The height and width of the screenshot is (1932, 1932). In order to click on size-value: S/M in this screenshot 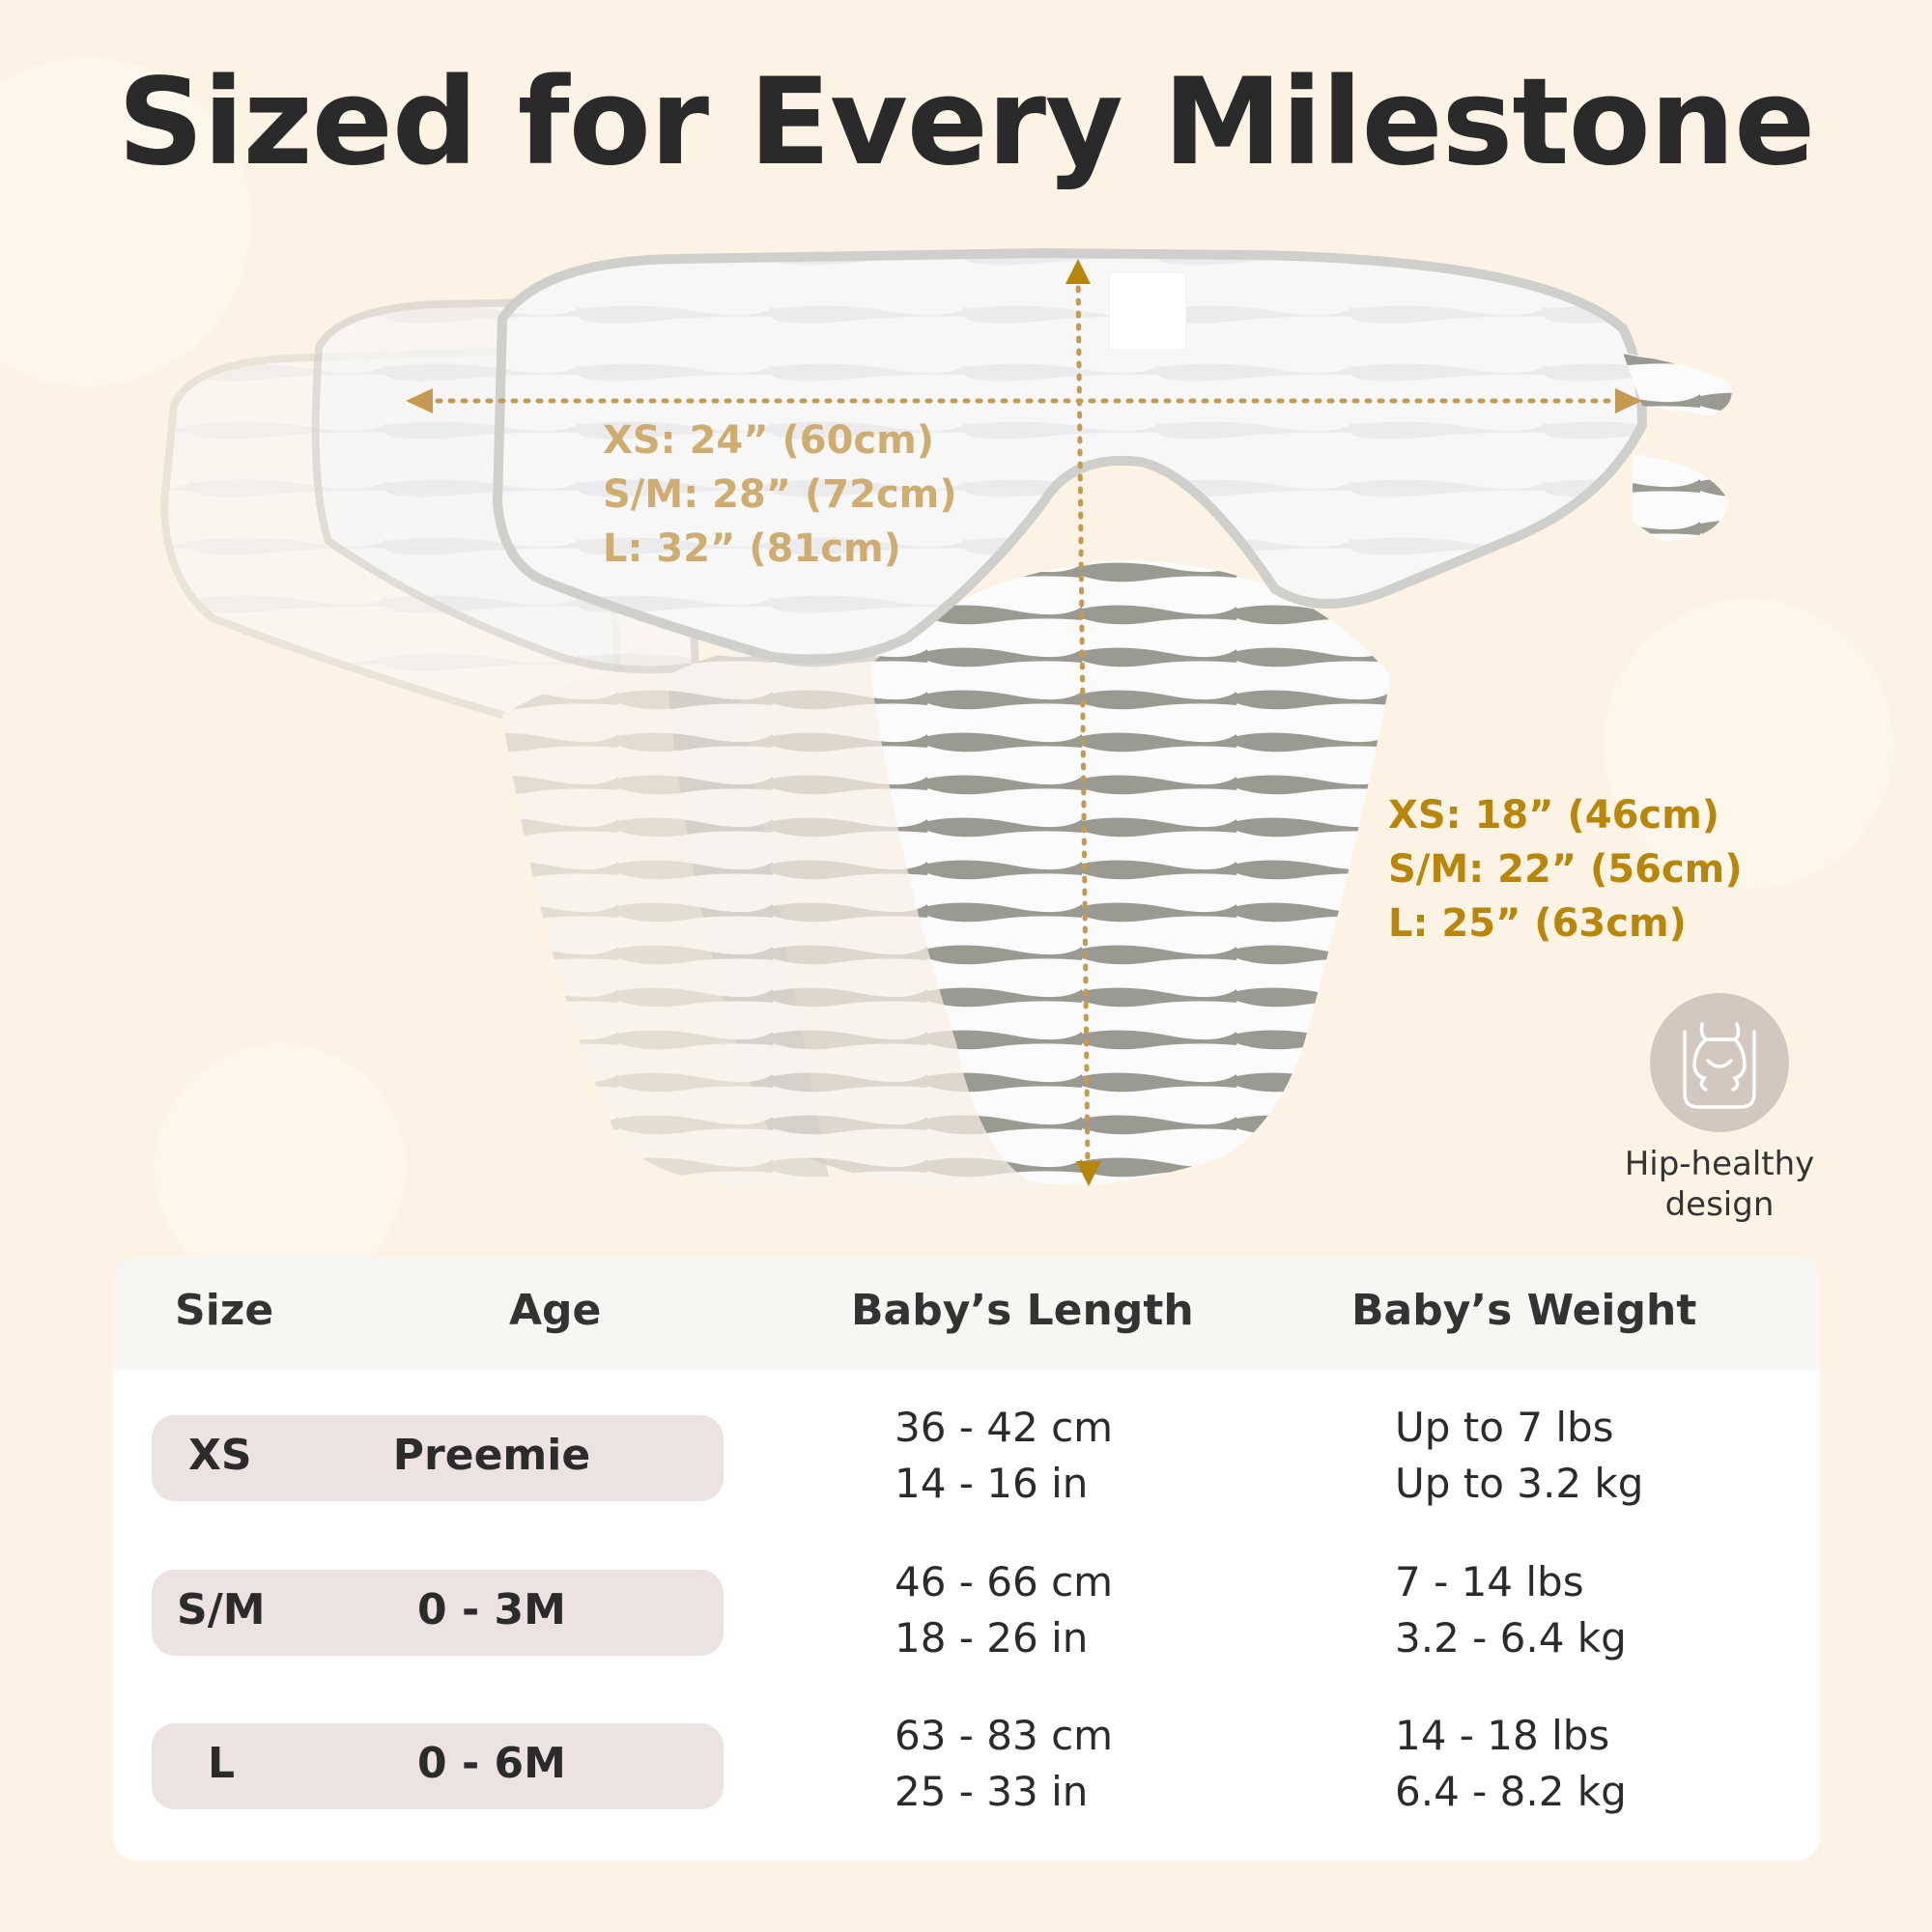, I will do `click(221, 1609)`.